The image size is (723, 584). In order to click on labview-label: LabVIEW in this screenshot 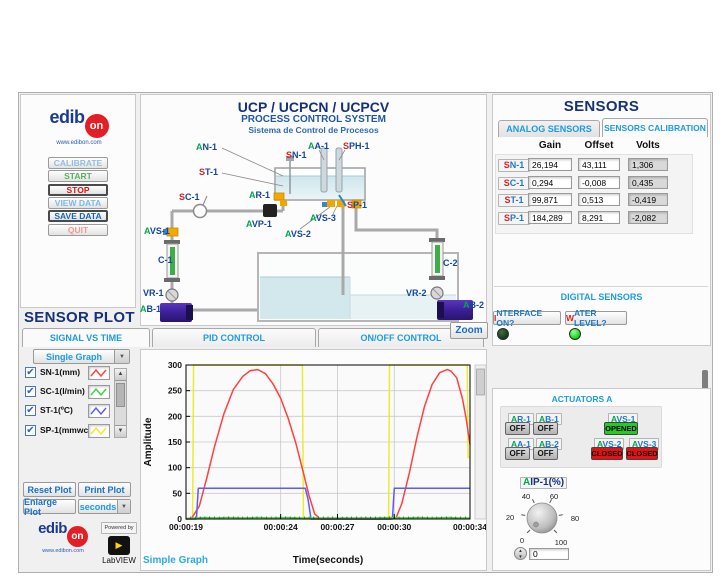, I will do `click(119, 560)`.